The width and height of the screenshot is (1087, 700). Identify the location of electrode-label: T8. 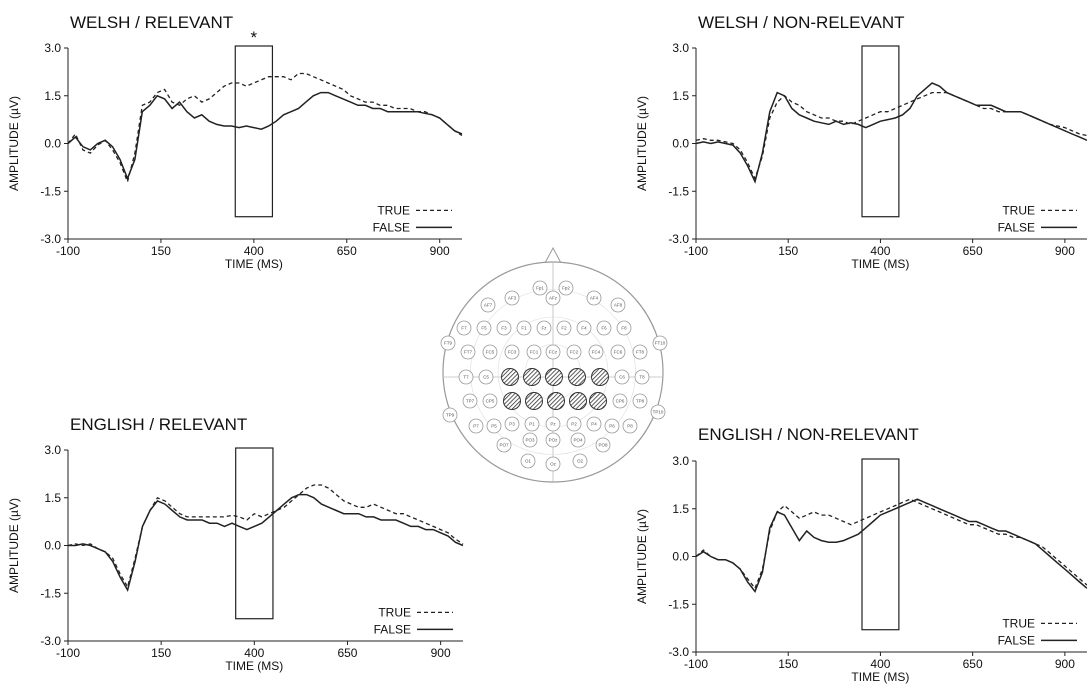
(642, 377).